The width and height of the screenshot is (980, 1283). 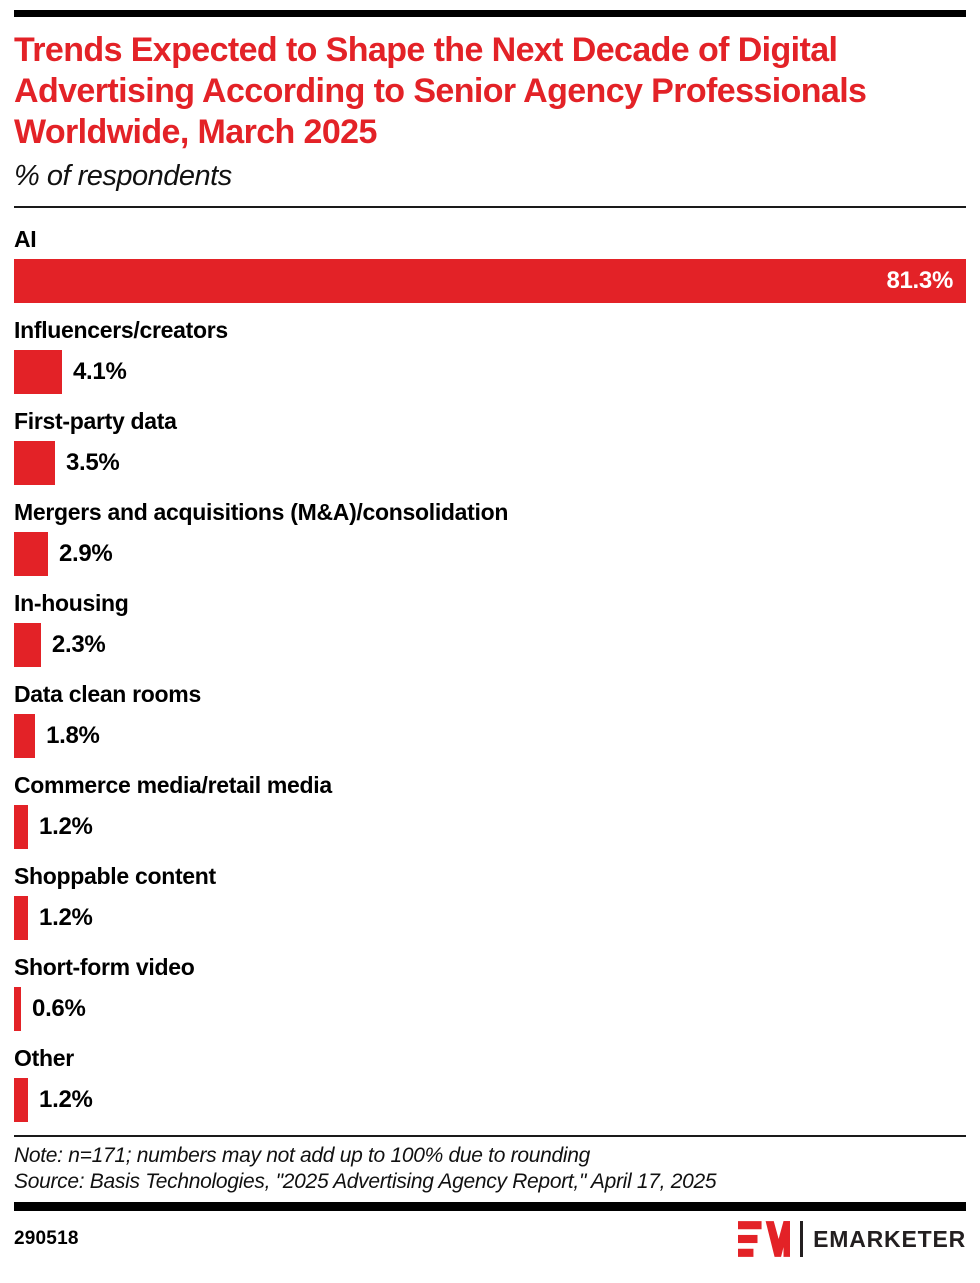 I want to click on emarketer-logo: EMARKETER, so click(x=852, y=1239).